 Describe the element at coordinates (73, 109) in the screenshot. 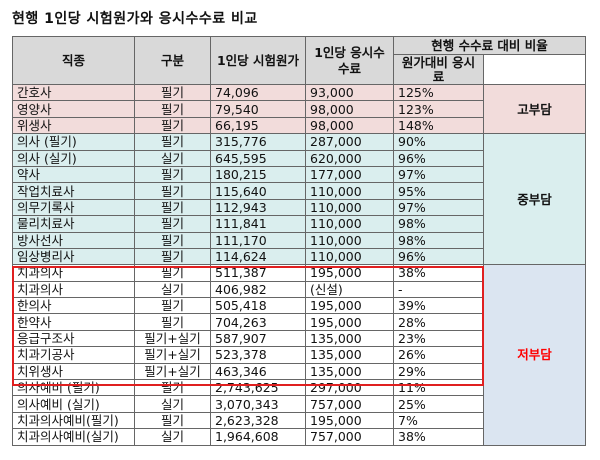

I see `cell-job: 영양사` at that location.